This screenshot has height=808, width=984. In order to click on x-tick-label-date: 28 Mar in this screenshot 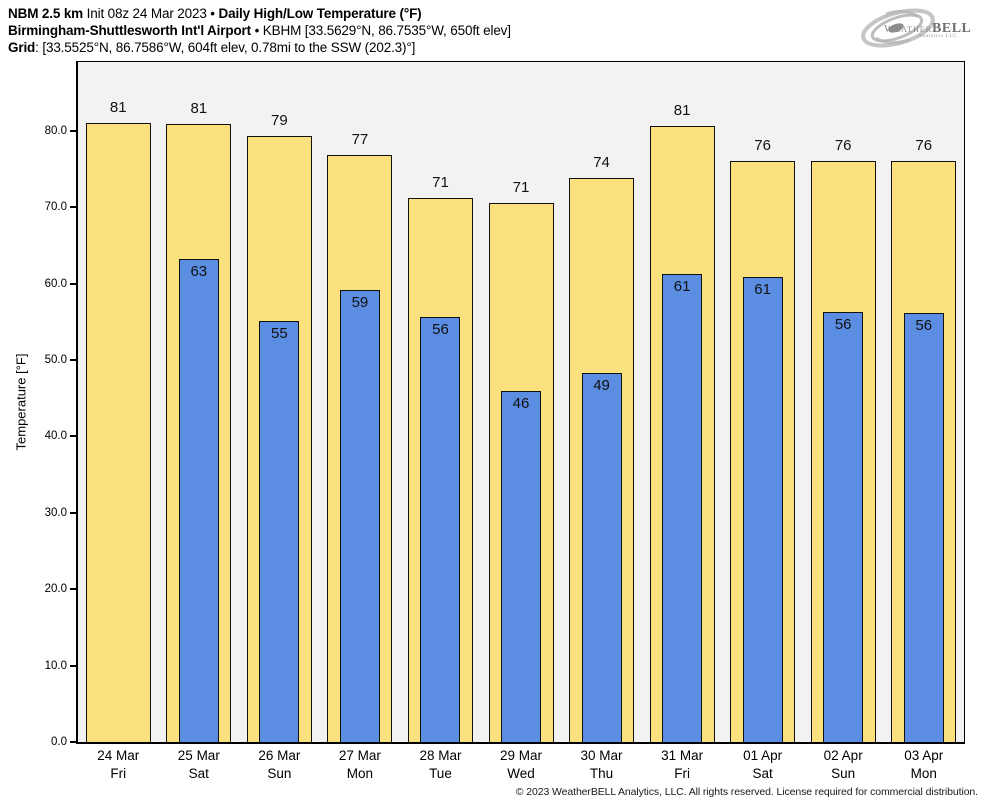, I will do `click(440, 755)`.